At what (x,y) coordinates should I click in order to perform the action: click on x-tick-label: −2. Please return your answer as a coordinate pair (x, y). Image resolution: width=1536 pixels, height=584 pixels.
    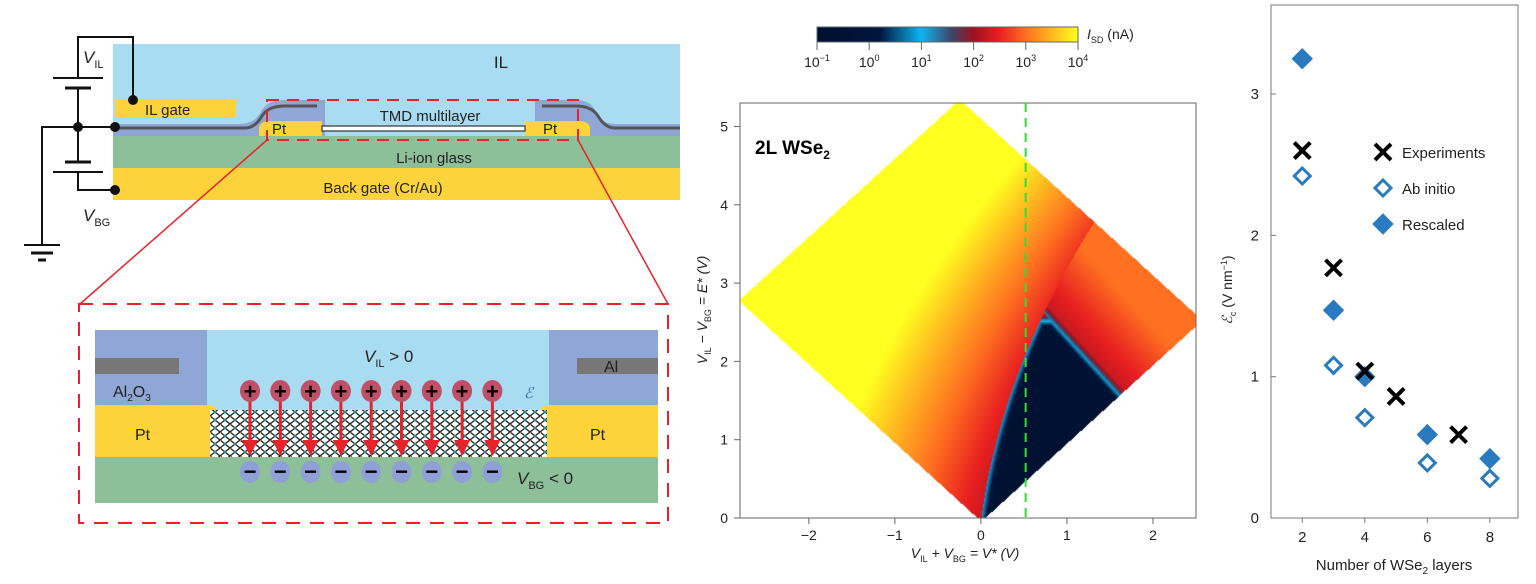
    Looking at the image, I should click on (809, 535).